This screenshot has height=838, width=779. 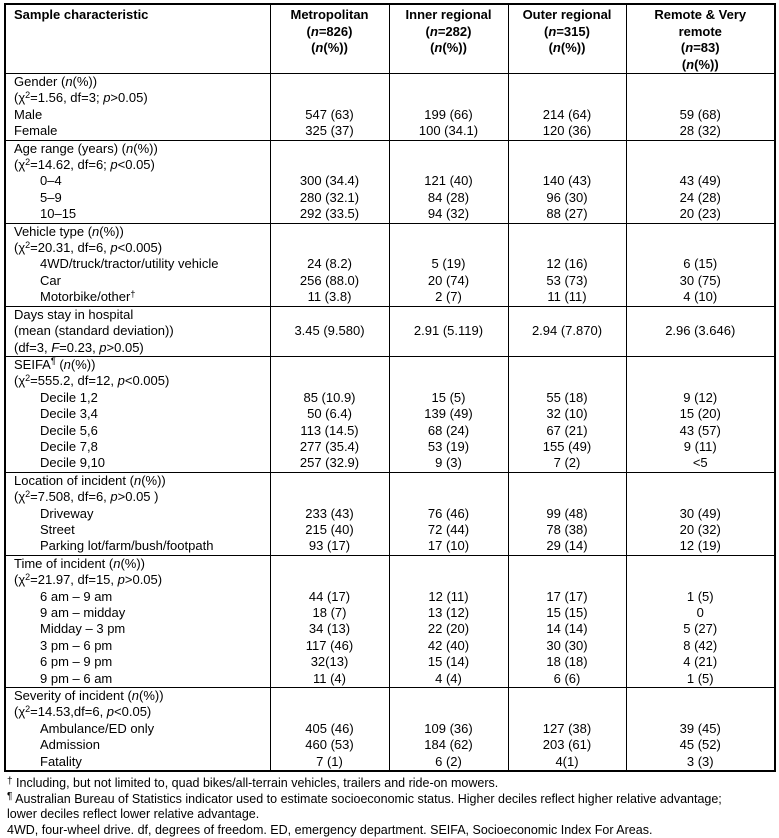 What do you see at coordinates (700, 215) in the screenshot?
I see `row-value: 20 (23)` at bounding box center [700, 215].